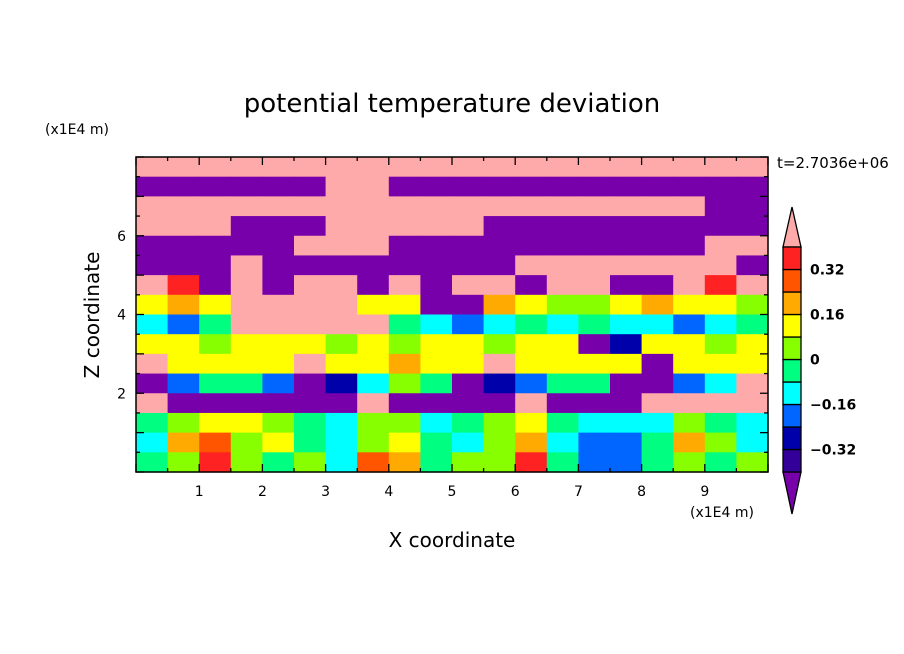 This screenshot has width=904, height=654. What do you see at coordinates (92, 315) in the screenshot?
I see `y-axis-label: Z coordinate` at bounding box center [92, 315].